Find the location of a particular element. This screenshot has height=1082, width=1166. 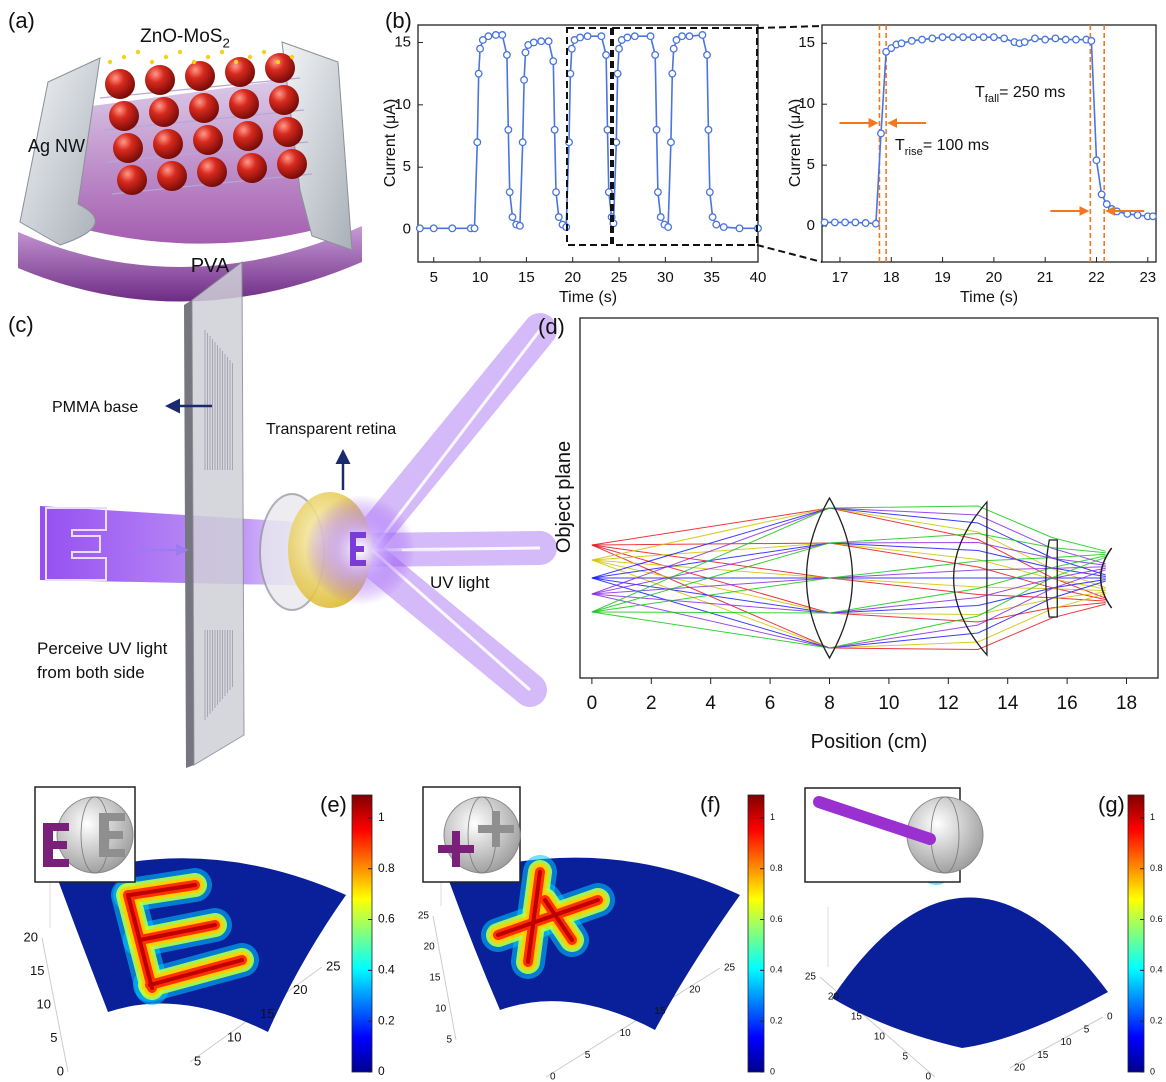

subscript: 2 is located at coordinates (225, 43).